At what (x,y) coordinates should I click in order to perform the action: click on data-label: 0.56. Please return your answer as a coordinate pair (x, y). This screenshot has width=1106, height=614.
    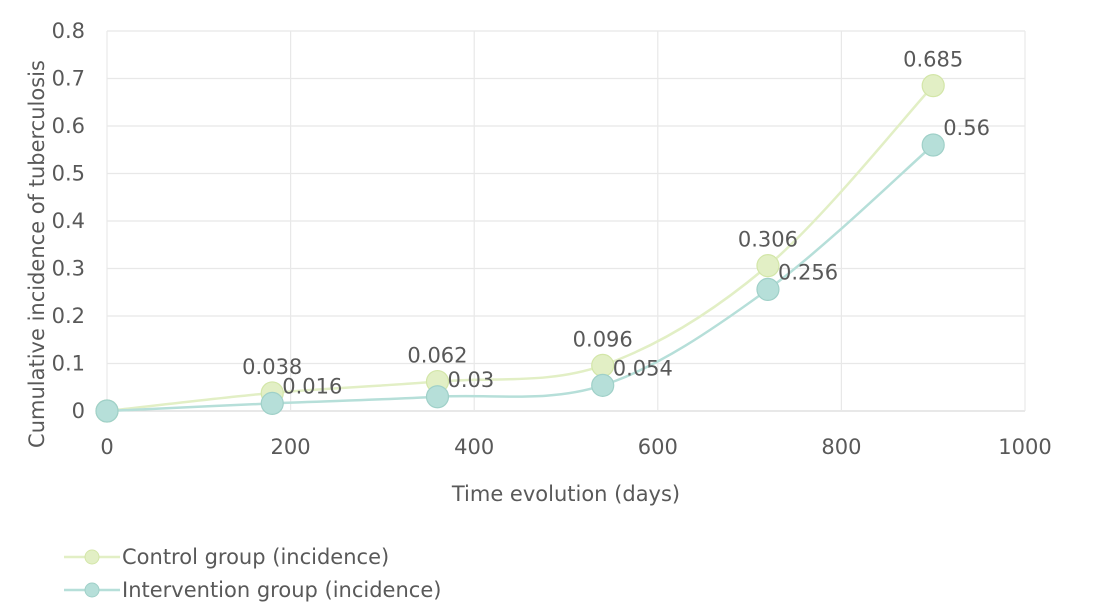
    Looking at the image, I should click on (966, 128).